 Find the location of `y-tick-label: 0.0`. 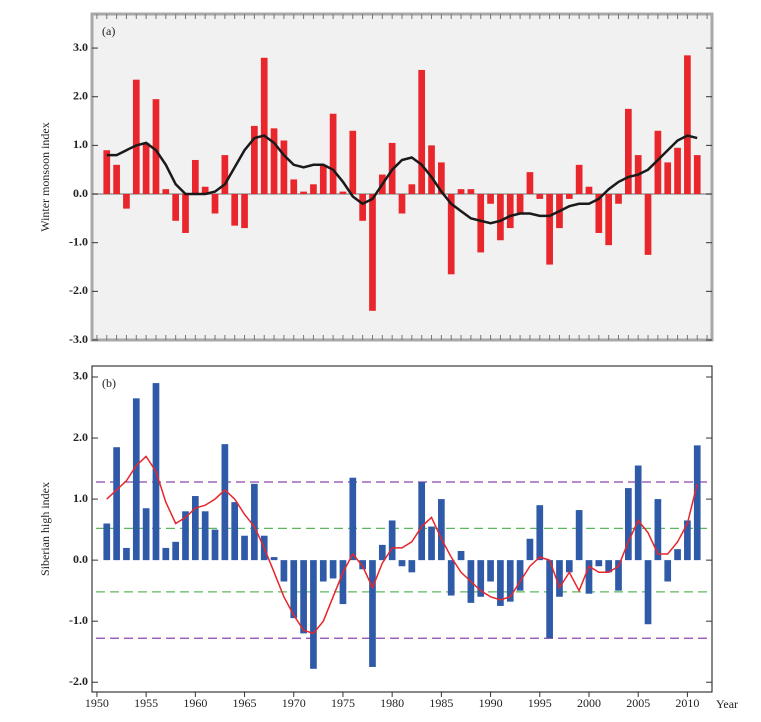

y-tick-label: 0.0 is located at coordinates (80, 559).